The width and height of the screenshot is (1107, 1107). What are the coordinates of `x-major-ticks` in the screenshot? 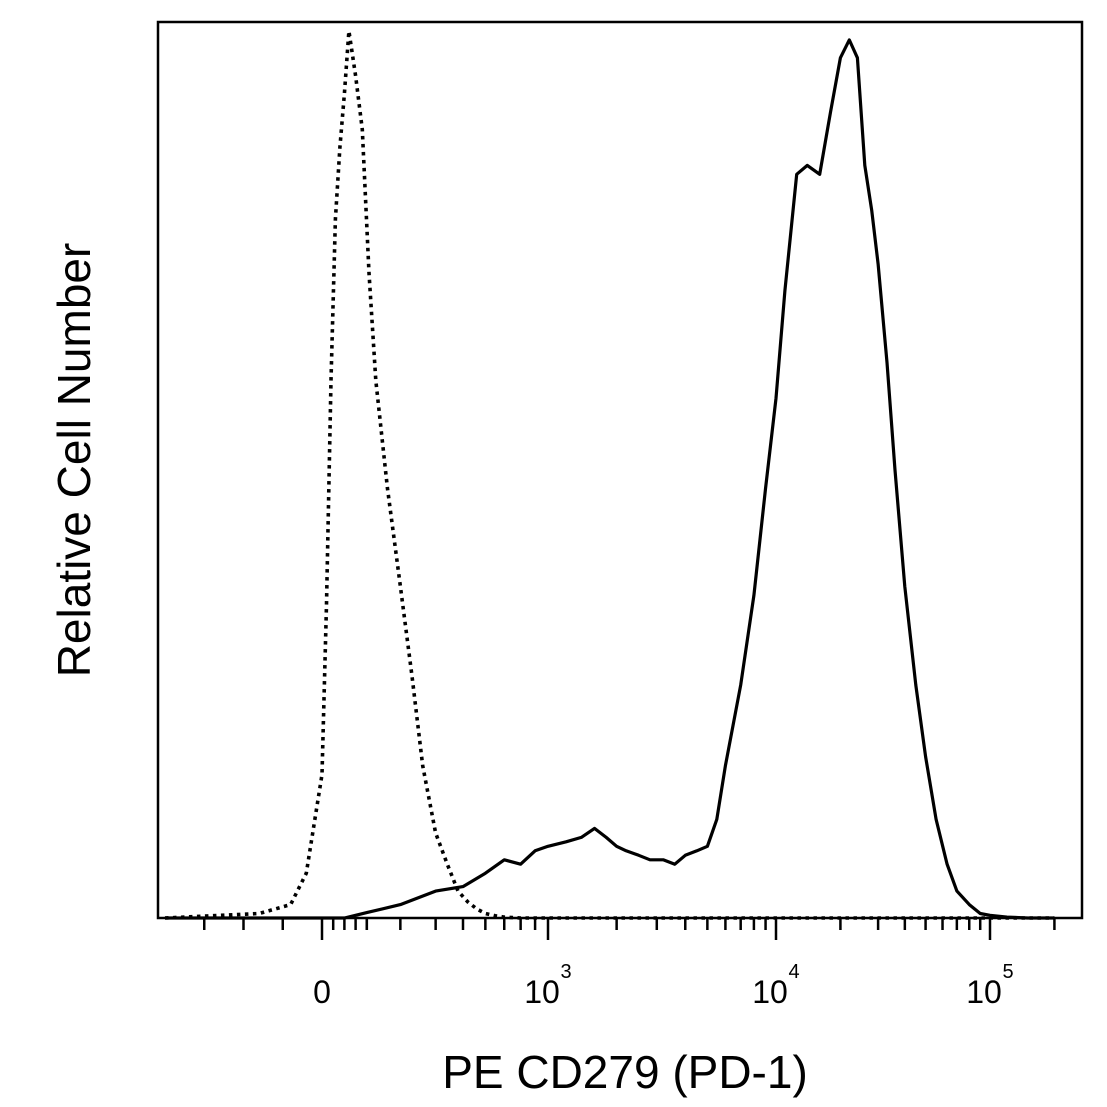 It's located at (656, 929).